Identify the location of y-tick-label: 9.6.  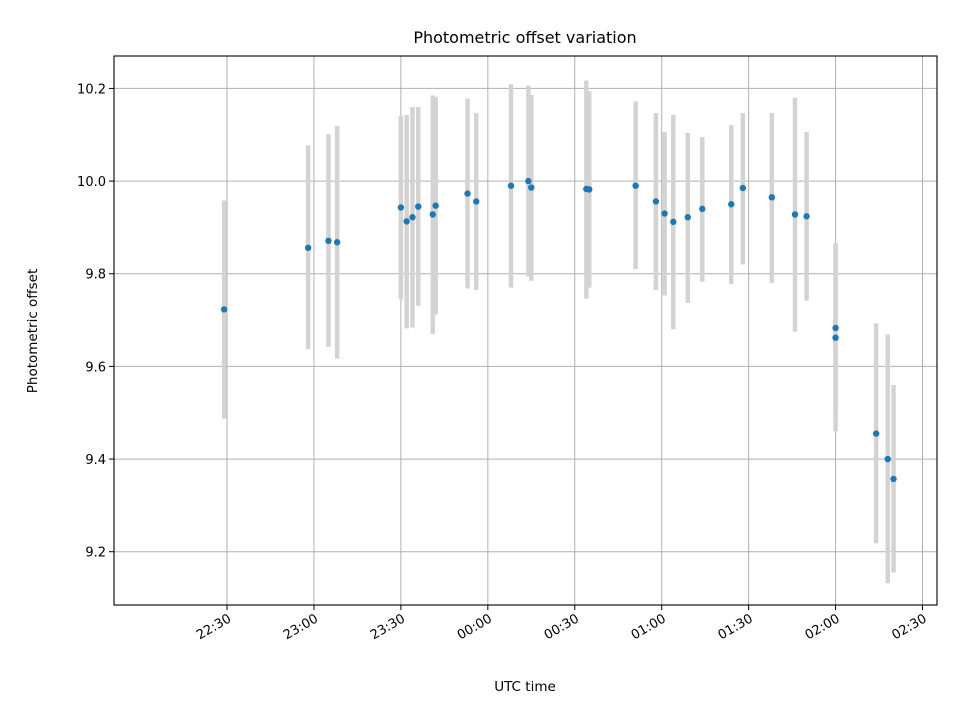
(95, 367).